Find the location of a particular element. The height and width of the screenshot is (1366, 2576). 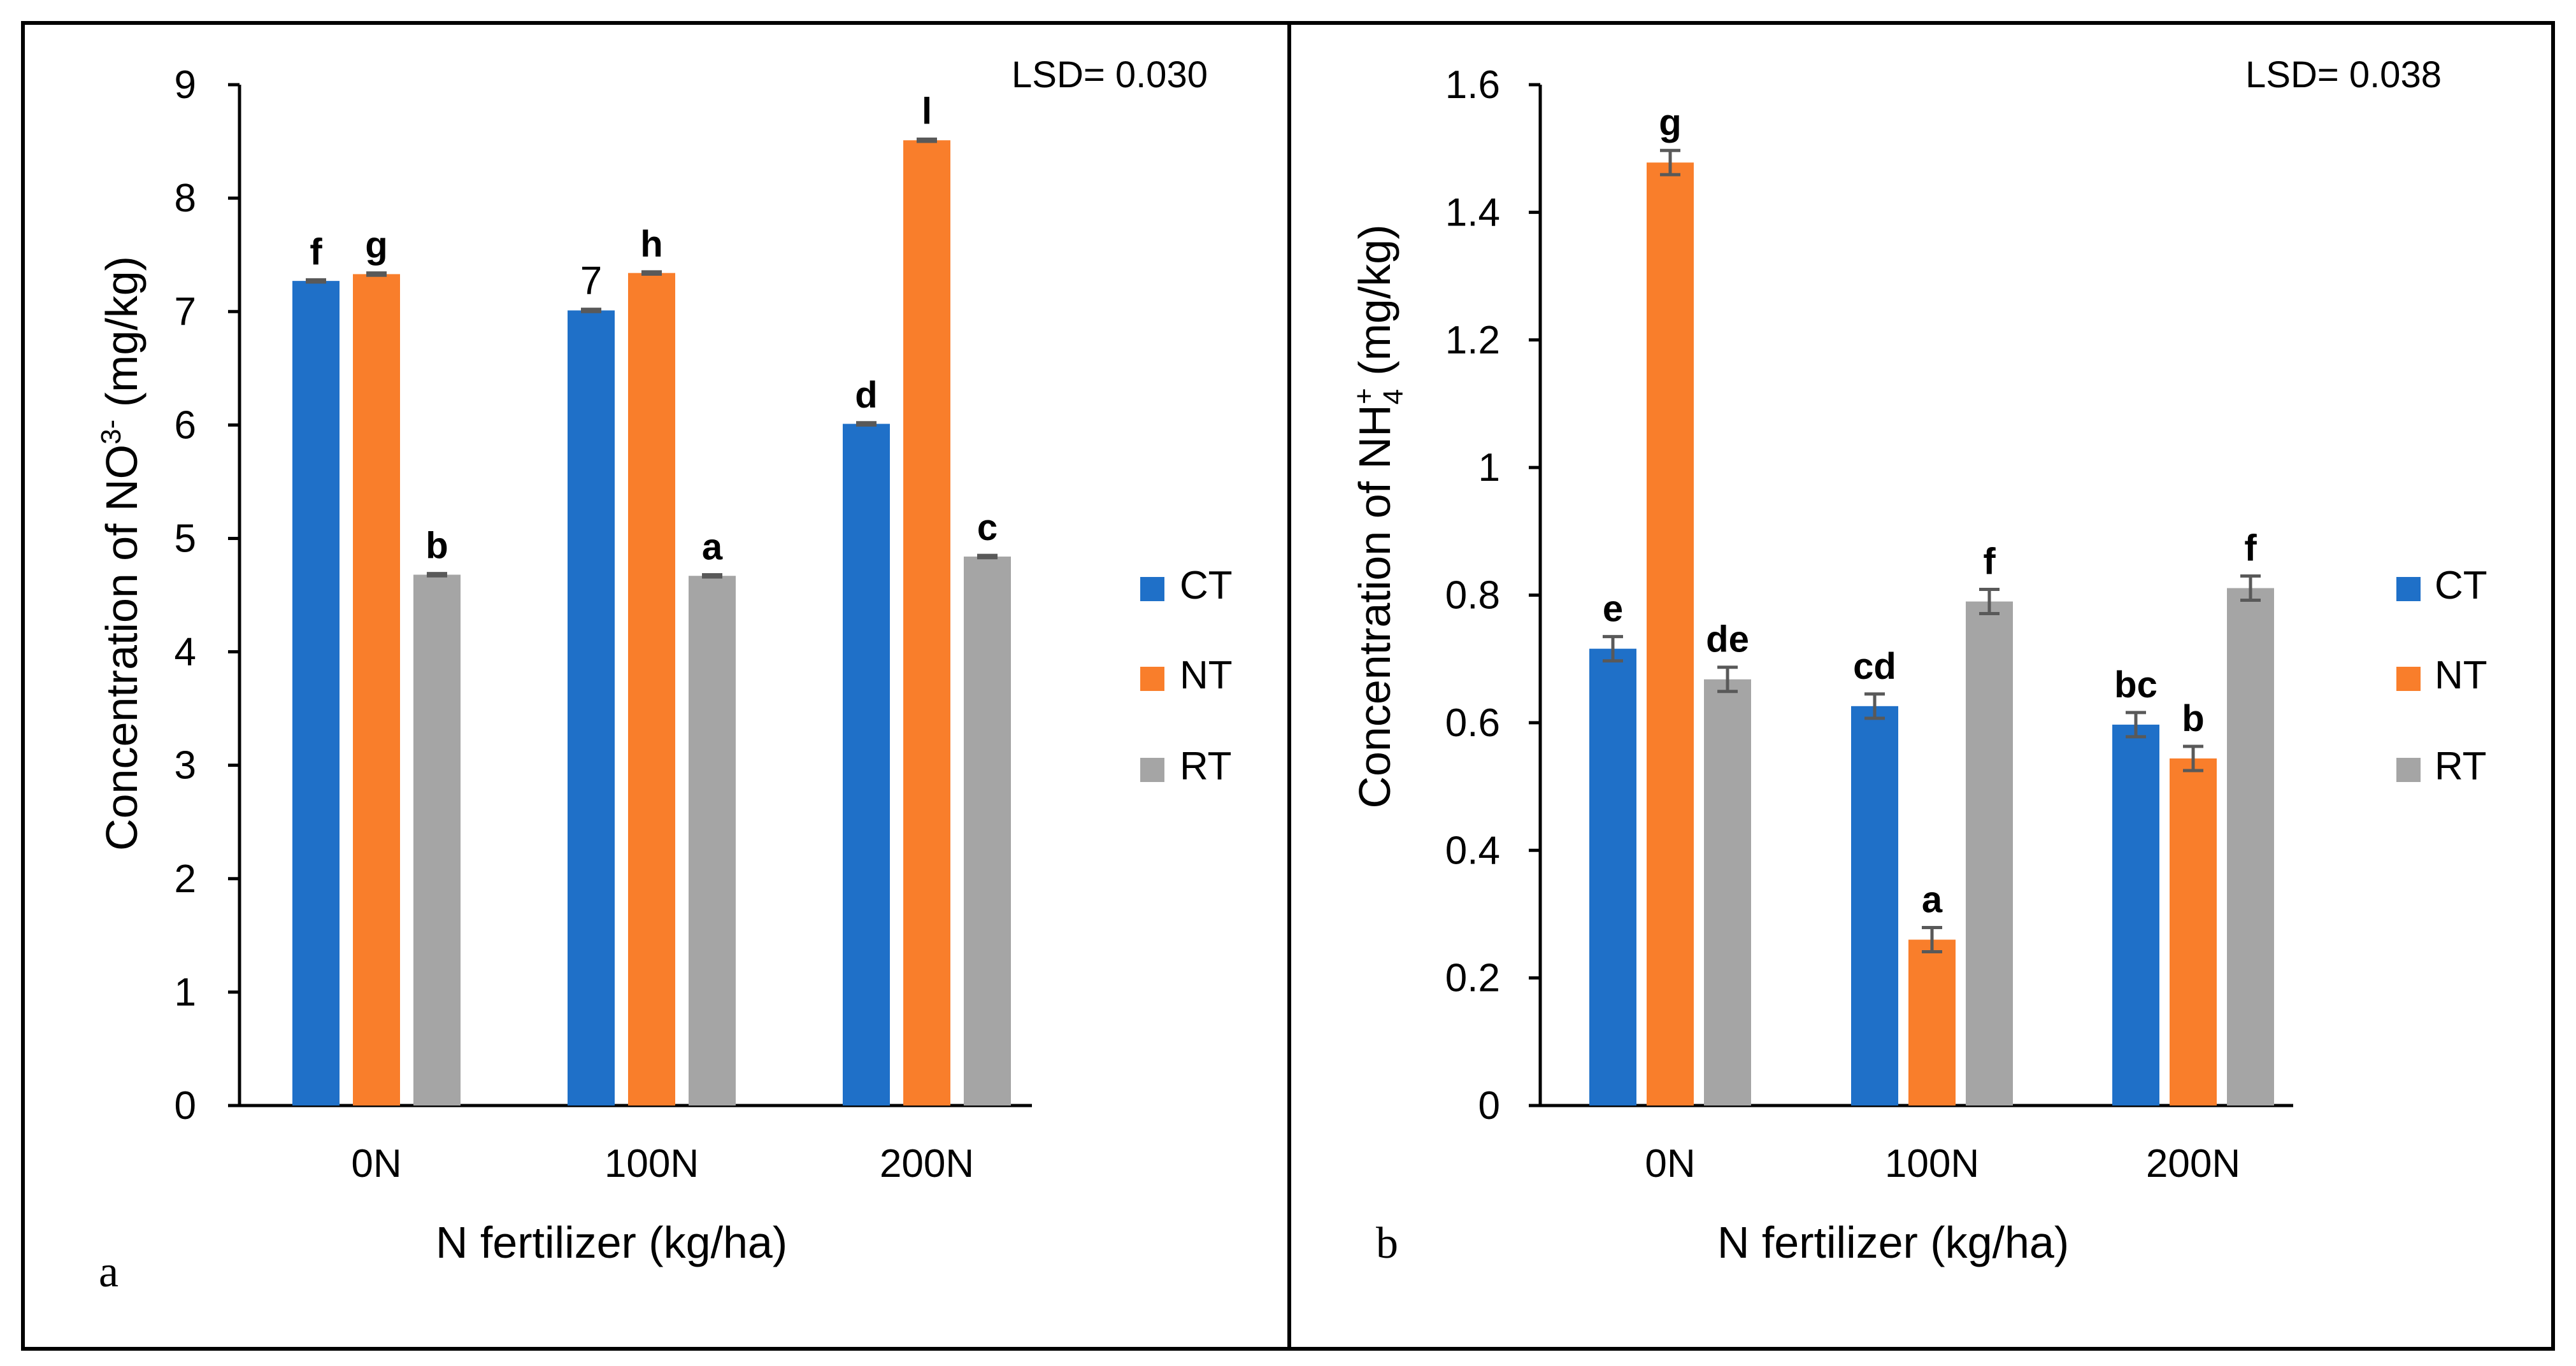

panel-a-legend-item-rt: RT is located at coordinates (1186, 766).